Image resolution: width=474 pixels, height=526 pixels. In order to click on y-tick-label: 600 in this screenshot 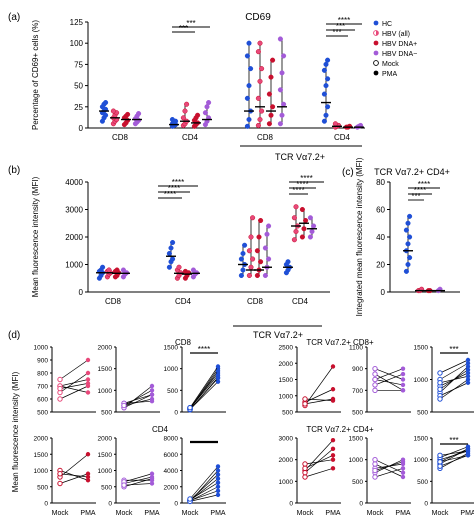, I will do `click(42, 400)`.